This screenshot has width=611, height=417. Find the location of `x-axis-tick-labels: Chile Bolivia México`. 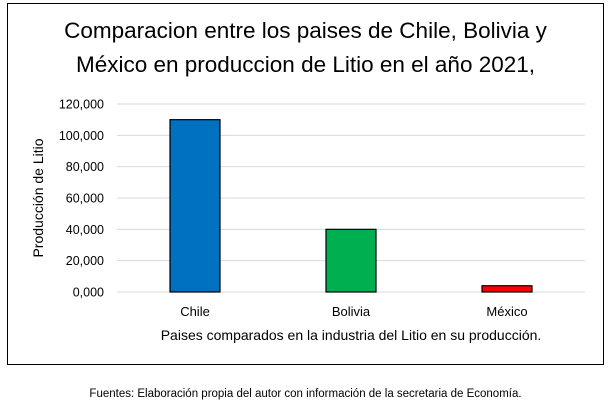

x-axis-tick-labels: Chile Bolivia México is located at coordinates (353, 311).